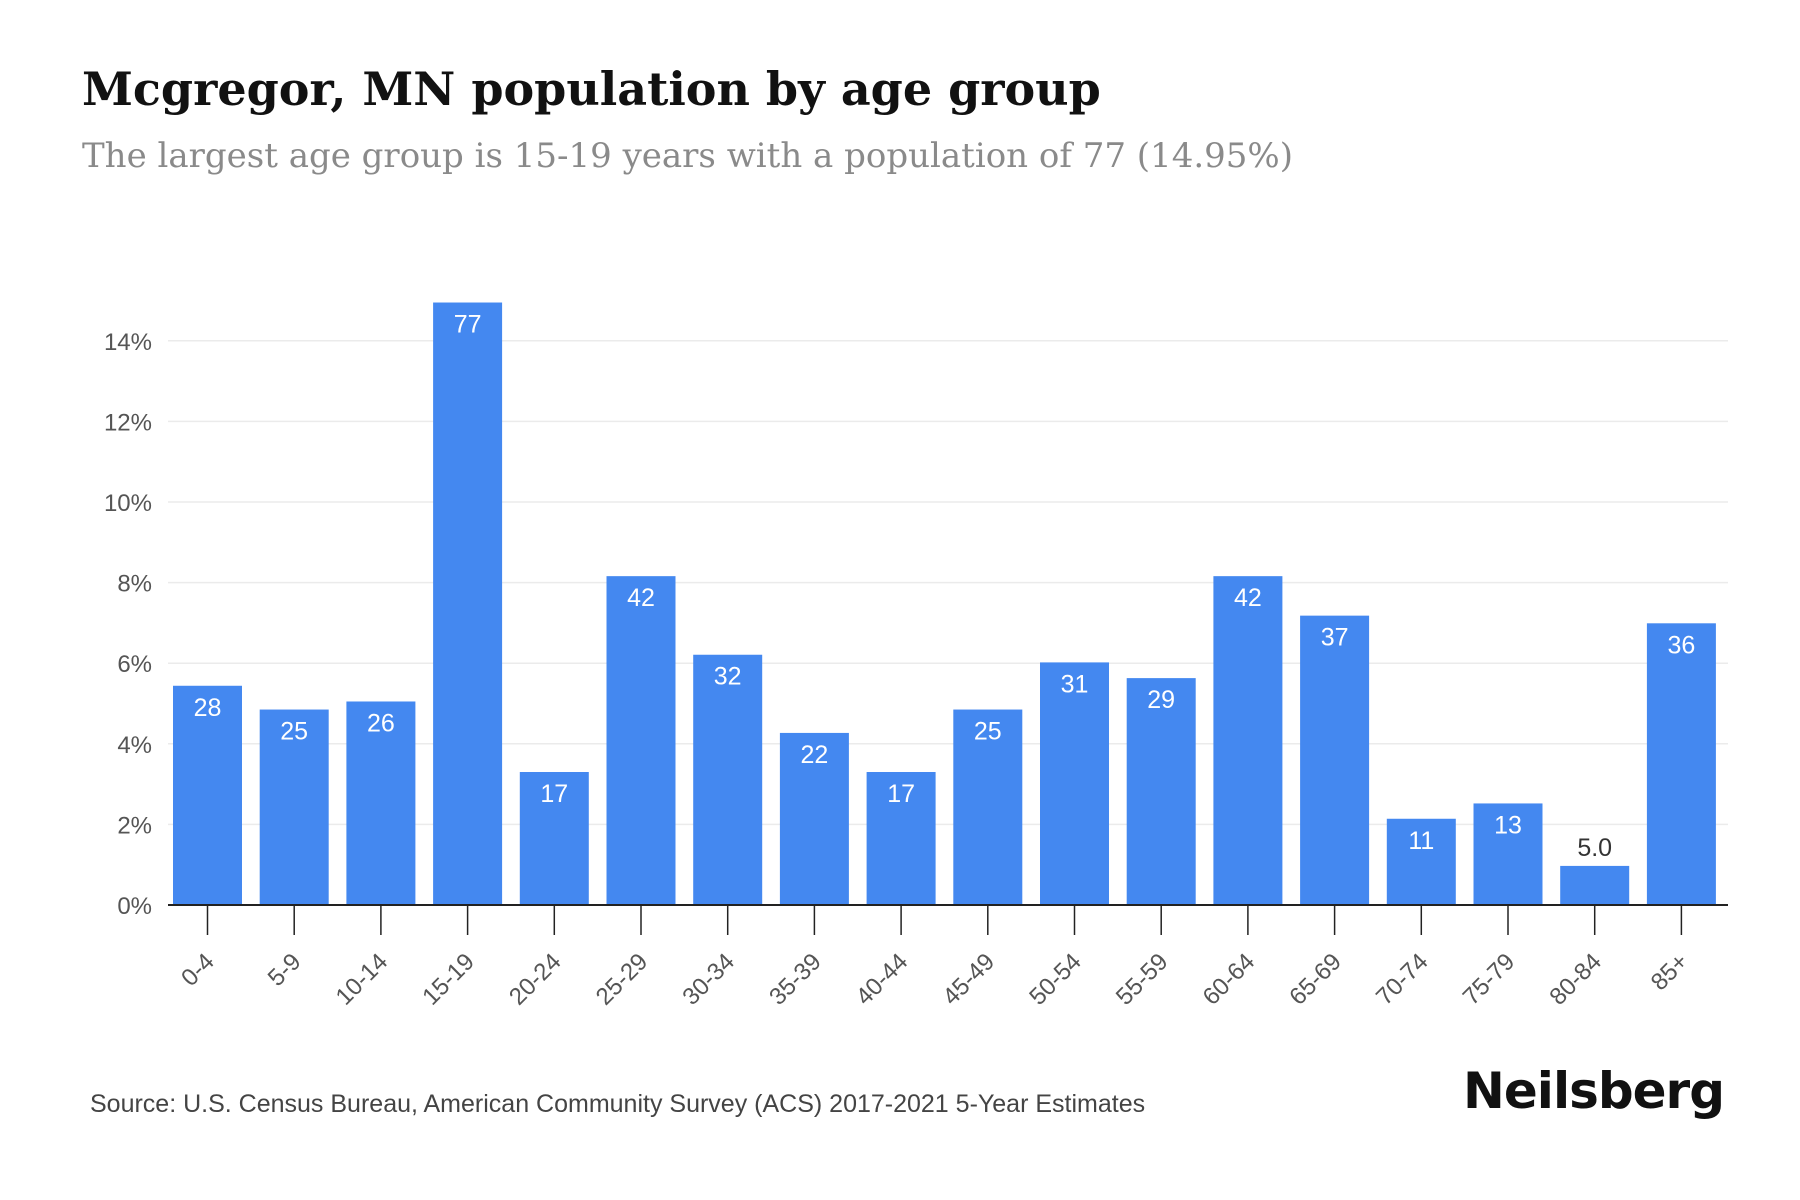 This screenshot has width=1800, height=1200. Describe the element at coordinates (134, 745) in the screenshot. I see `y-tick-label: 4%` at that location.